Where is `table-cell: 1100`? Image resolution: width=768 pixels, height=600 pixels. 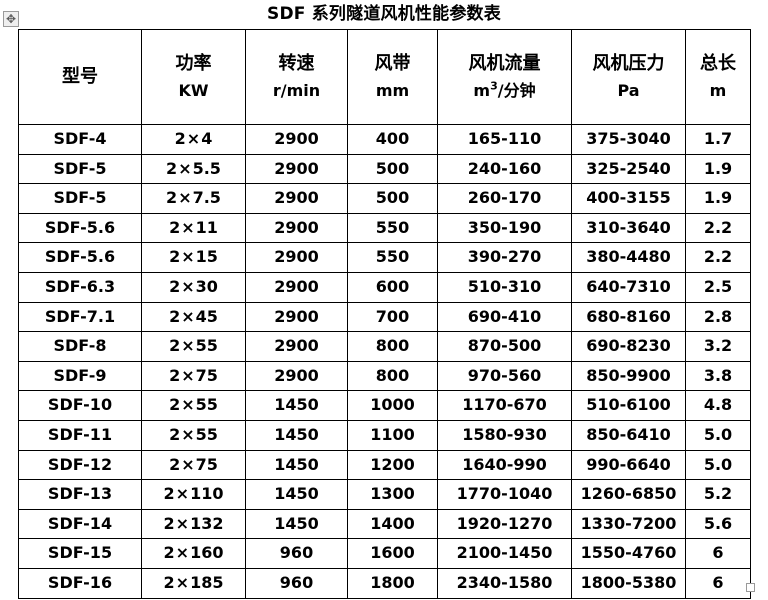 table-cell: 1100 is located at coordinates (392, 435).